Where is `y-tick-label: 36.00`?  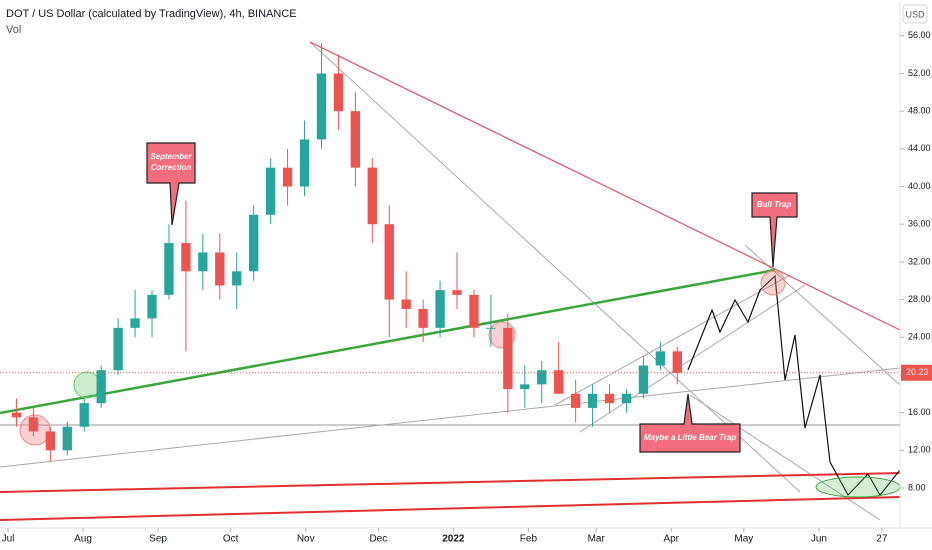 y-tick-label: 36.00 is located at coordinates (919, 224).